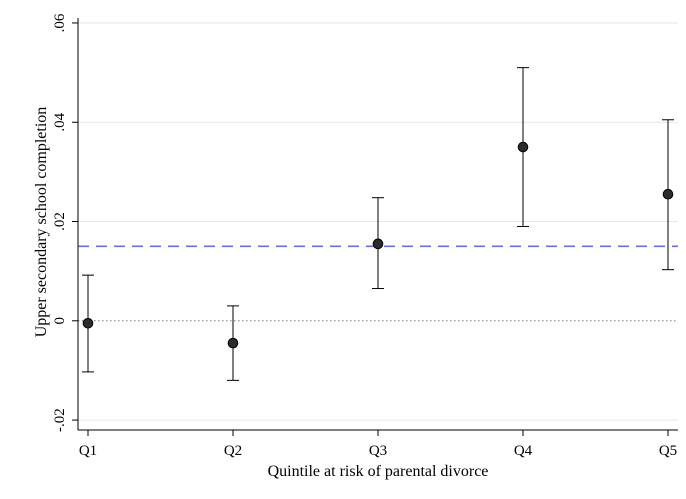 This screenshot has height=499, width=686. Describe the element at coordinates (60, 321) in the screenshot. I see `y-tick-label: 0` at that location.